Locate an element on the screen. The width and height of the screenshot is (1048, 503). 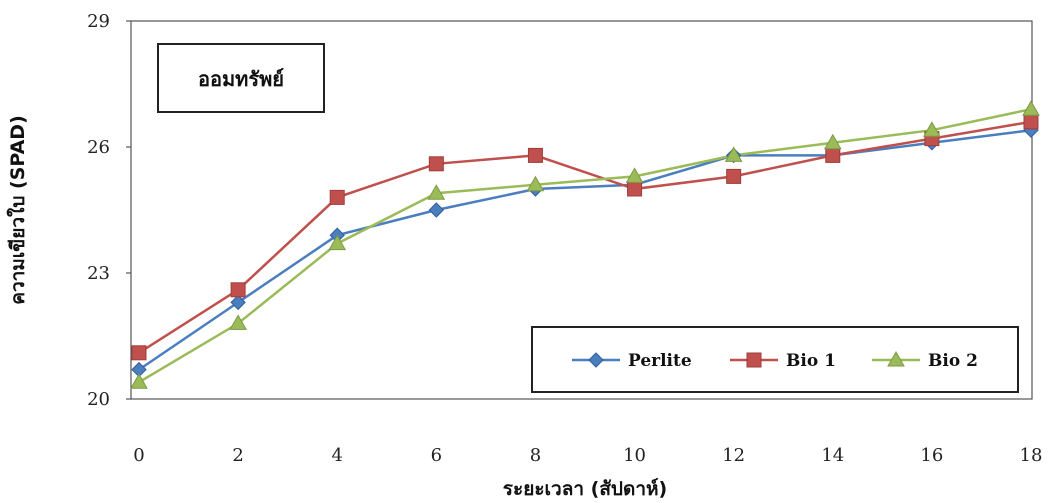
x-tick-label: 12 is located at coordinates (733, 455).